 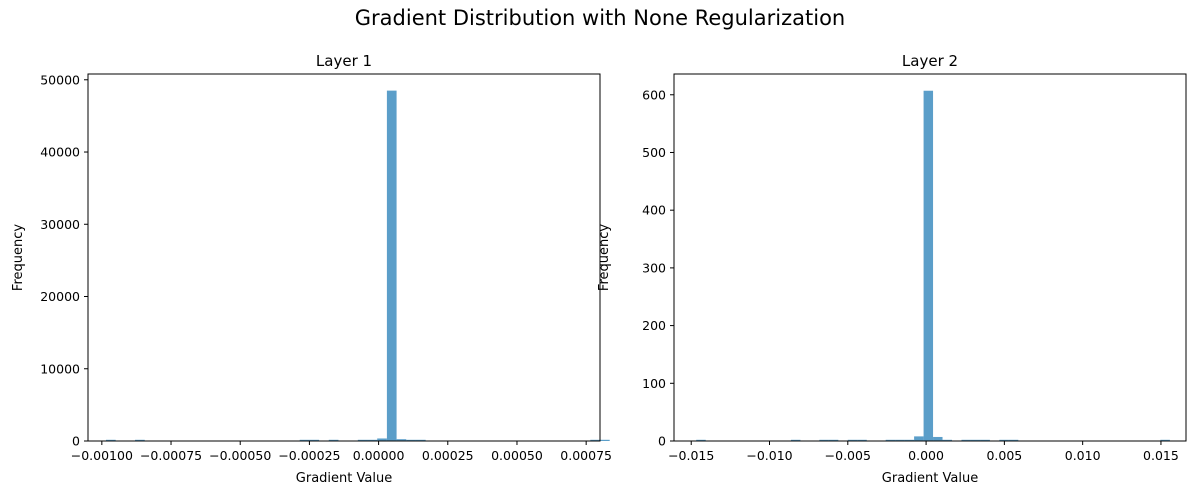 I want to click on layer-2-xtick-label: 0.000, so click(x=926, y=455).